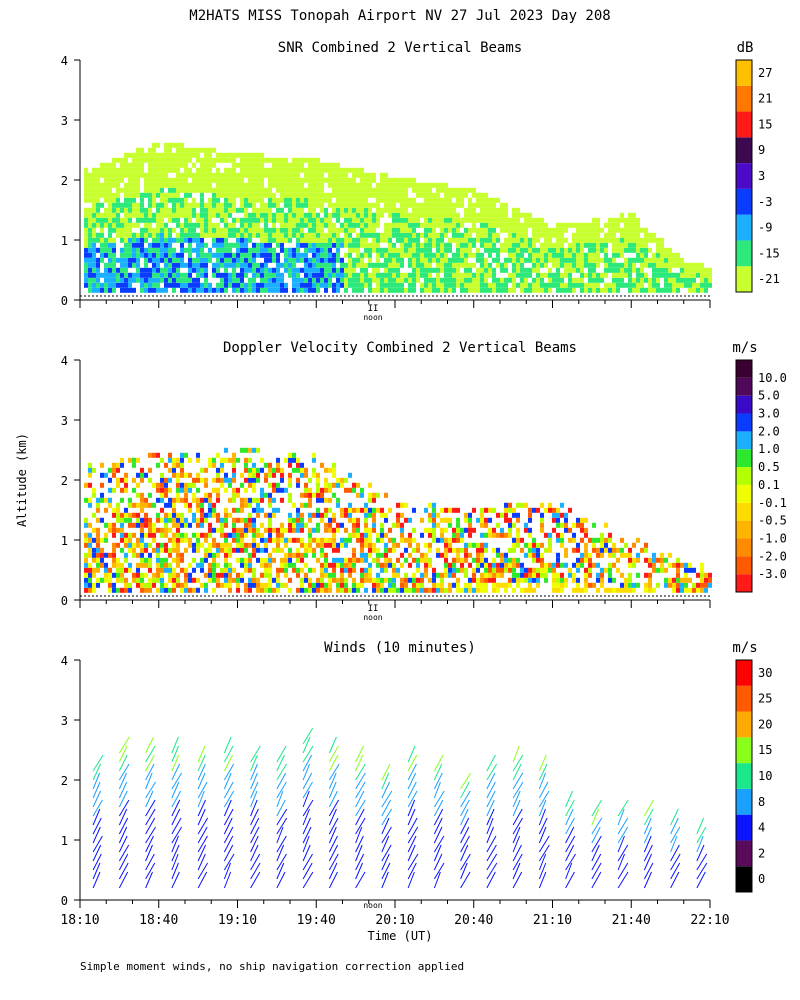 This screenshot has height=1000, width=800. Describe the element at coordinates (744, 227) in the screenshot. I see `snr-colorbar-swatch` at that location.